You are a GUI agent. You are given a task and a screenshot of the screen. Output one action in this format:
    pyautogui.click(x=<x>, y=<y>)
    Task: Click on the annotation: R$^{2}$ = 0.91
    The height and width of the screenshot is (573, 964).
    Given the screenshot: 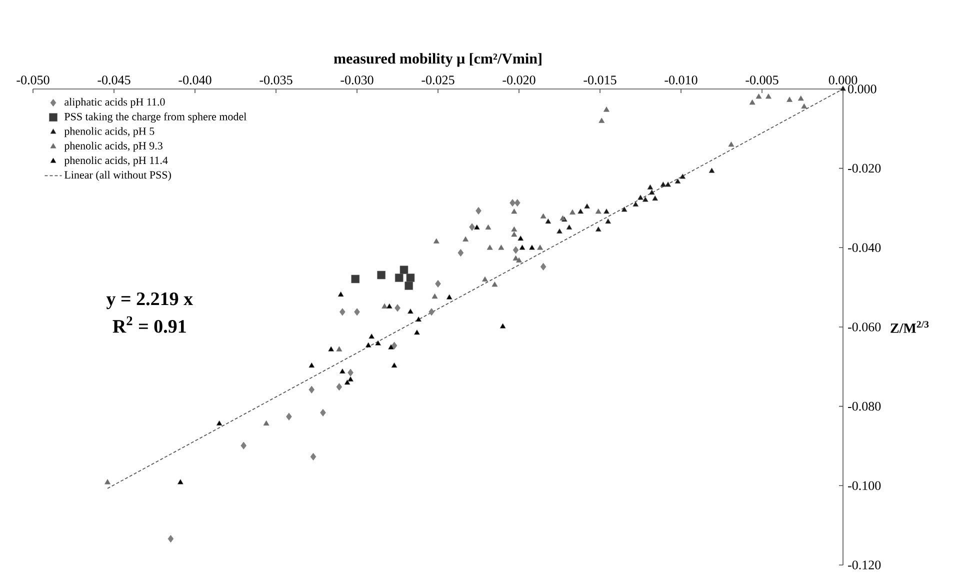 What is the action you would take?
    pyautogui.click(x=149, y=324)
    